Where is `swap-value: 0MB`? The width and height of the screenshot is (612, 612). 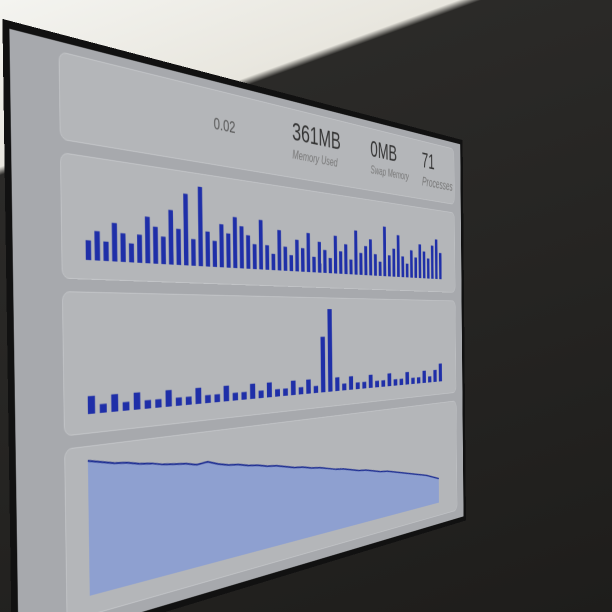
swap-value: 0MB is located at coordinates (383, 152).